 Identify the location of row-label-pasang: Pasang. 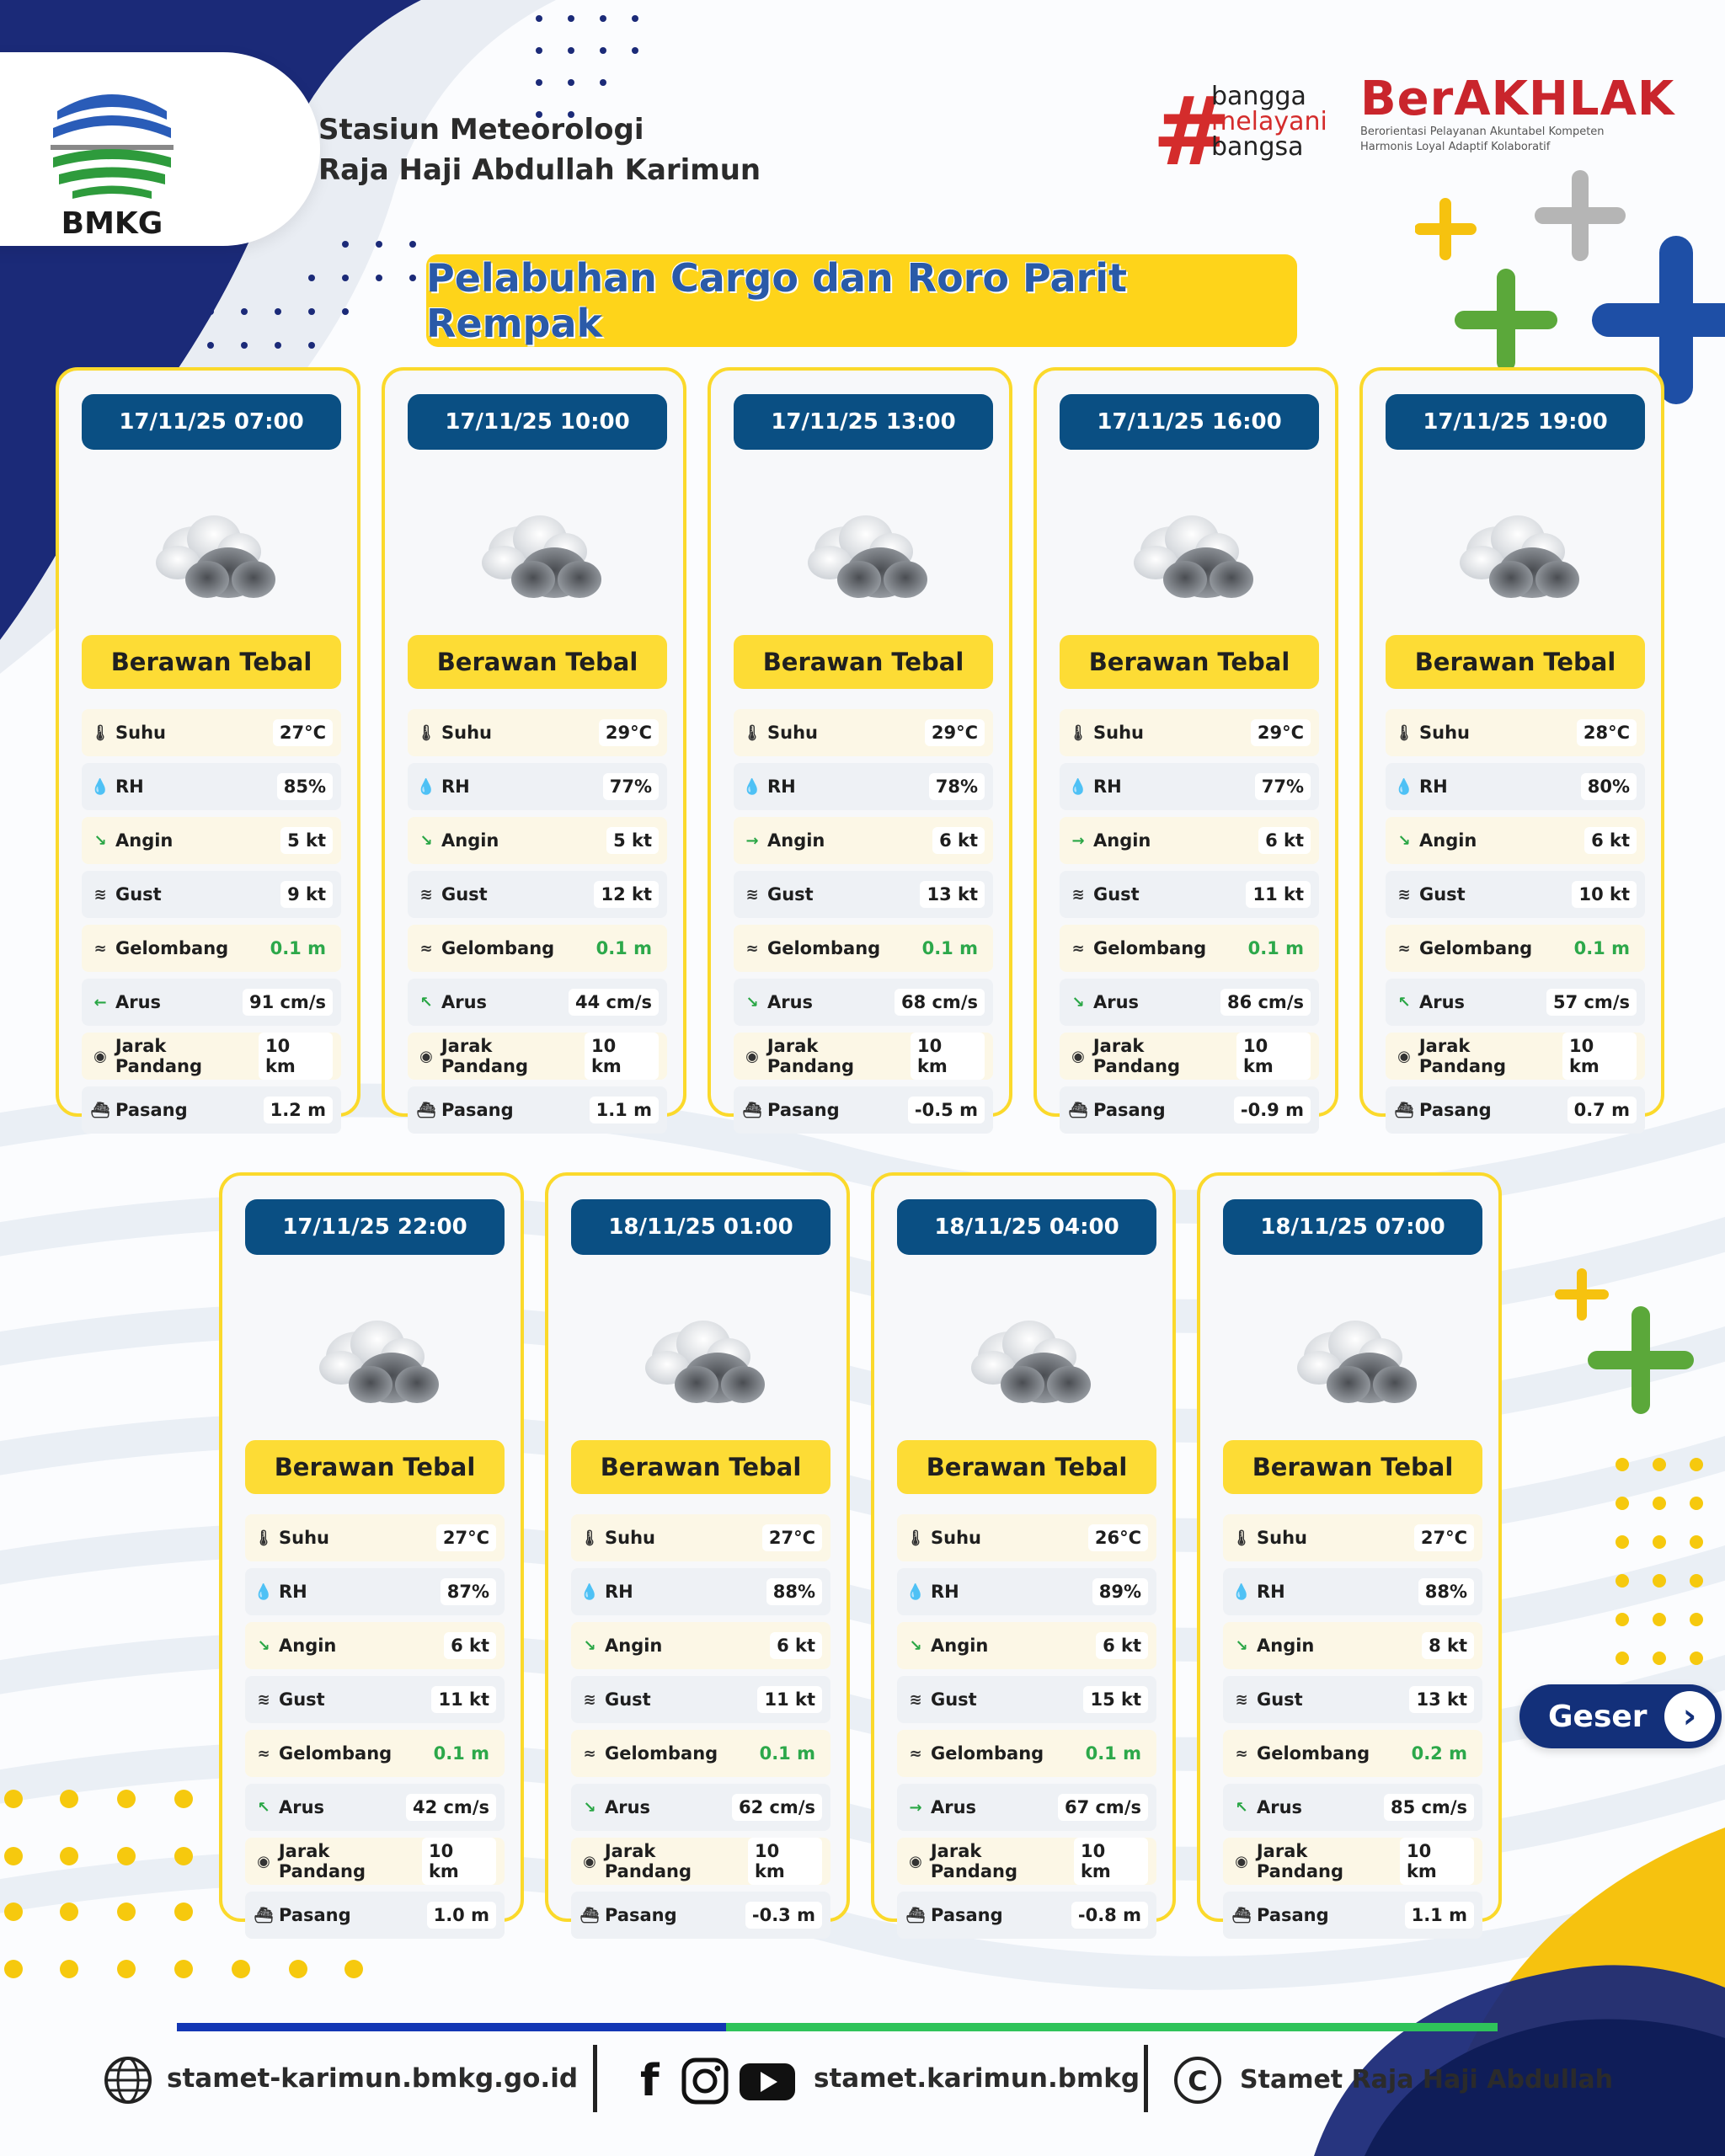
(967, 1915).